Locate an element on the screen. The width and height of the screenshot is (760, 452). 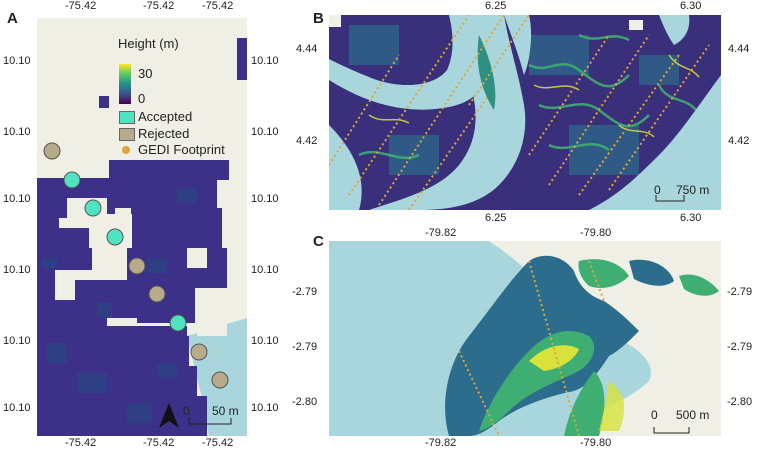
panel-a-right-tick-2: 10.10 is located at coordinates (265, 132).